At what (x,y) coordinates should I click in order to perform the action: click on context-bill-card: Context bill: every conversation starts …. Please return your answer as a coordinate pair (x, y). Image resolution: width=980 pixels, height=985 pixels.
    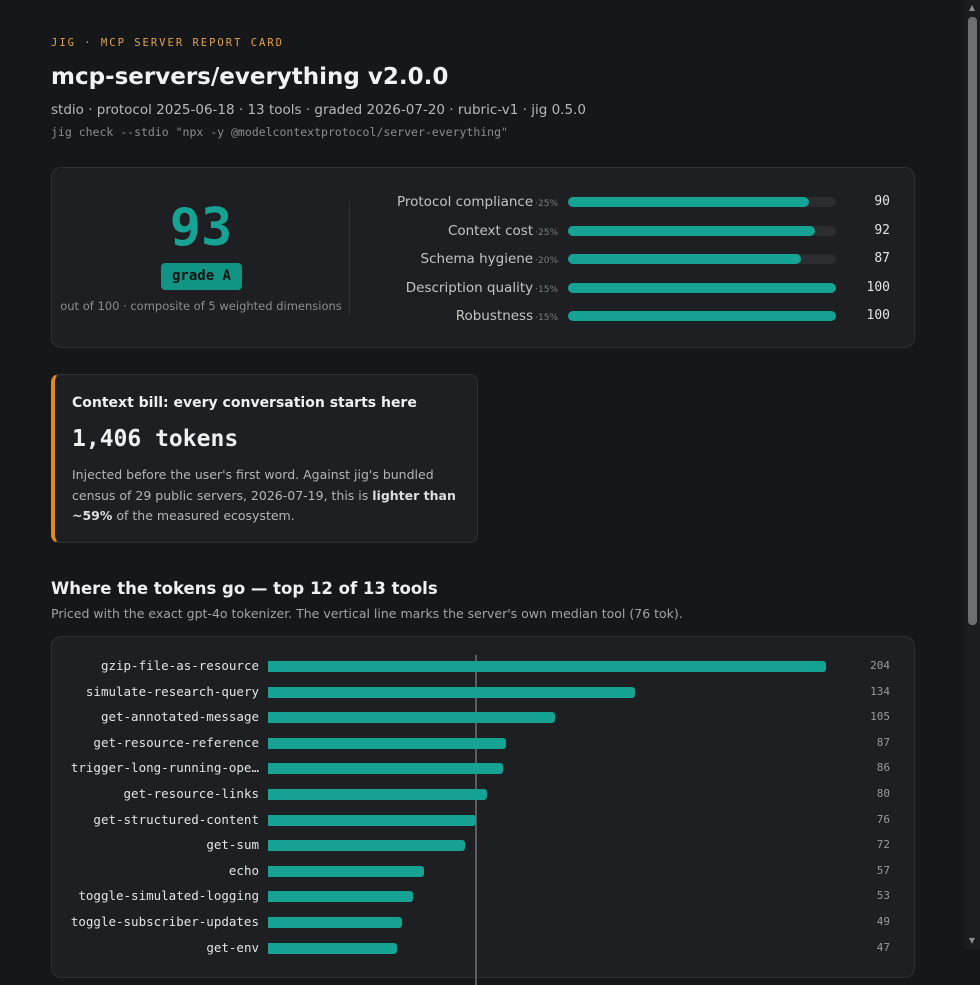
    Looking at the image, I should click on (264, 458).